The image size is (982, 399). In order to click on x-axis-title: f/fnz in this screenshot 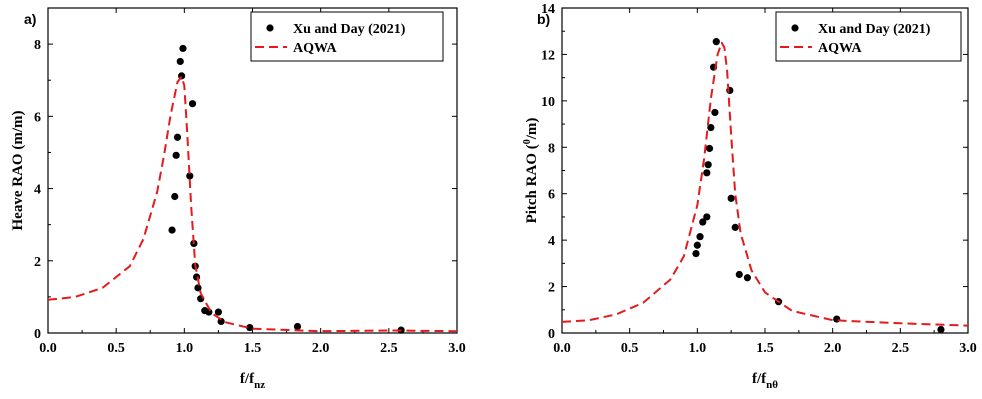, I will do `click(252, 381)`.